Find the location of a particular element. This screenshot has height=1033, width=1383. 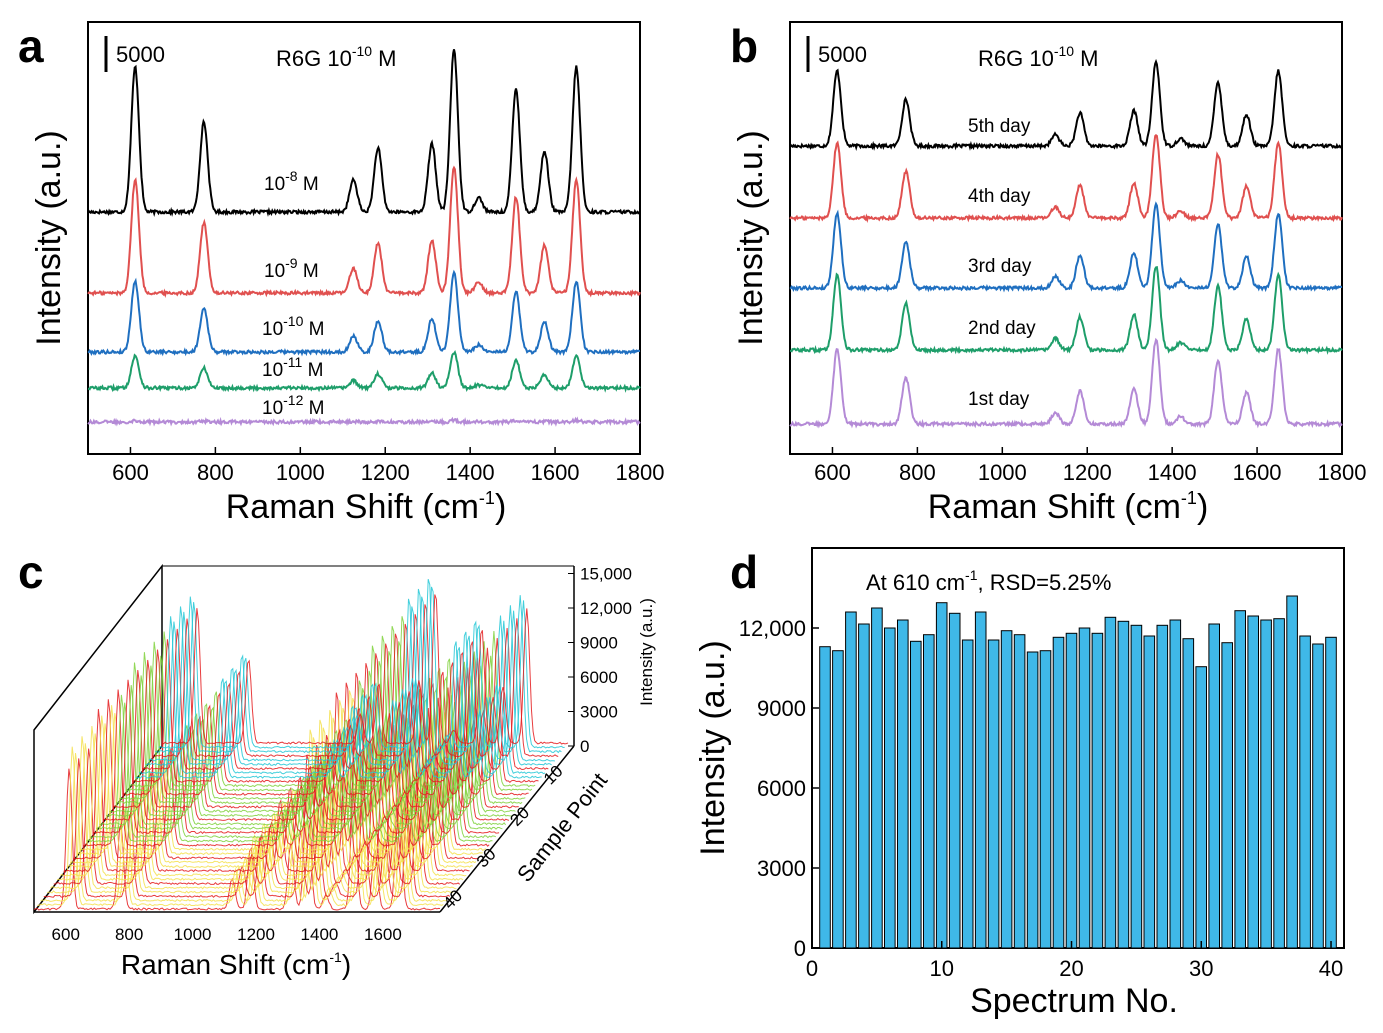

panel-b-series-group is located at coordinates (1066, 243).